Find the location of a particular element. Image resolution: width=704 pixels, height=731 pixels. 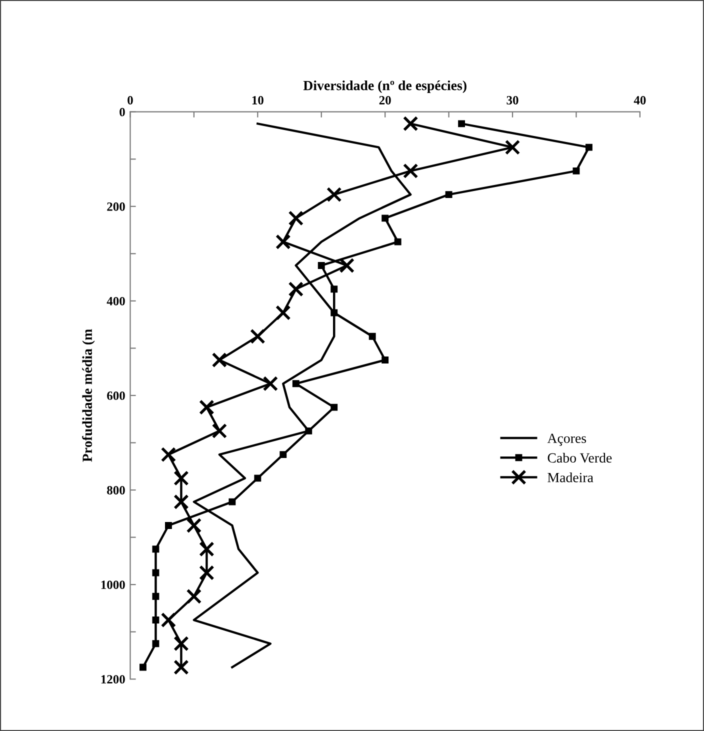

x-tick-label: 40 is located at coordinates (640, 100).